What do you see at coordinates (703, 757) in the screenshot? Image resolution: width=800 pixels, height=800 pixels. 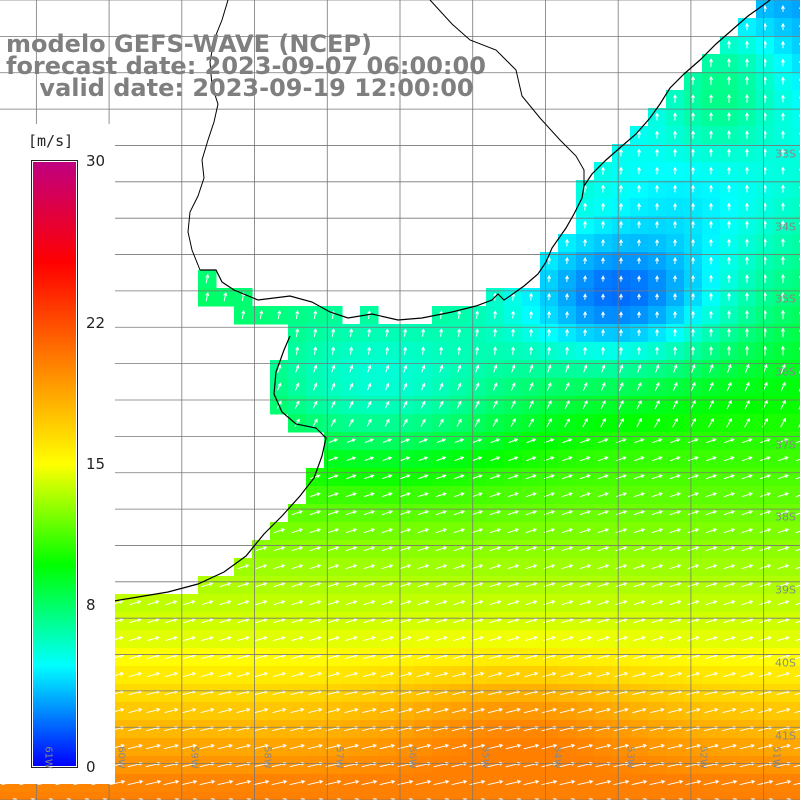 I see `lon-label: 52W` at bounding box center [703, 757].